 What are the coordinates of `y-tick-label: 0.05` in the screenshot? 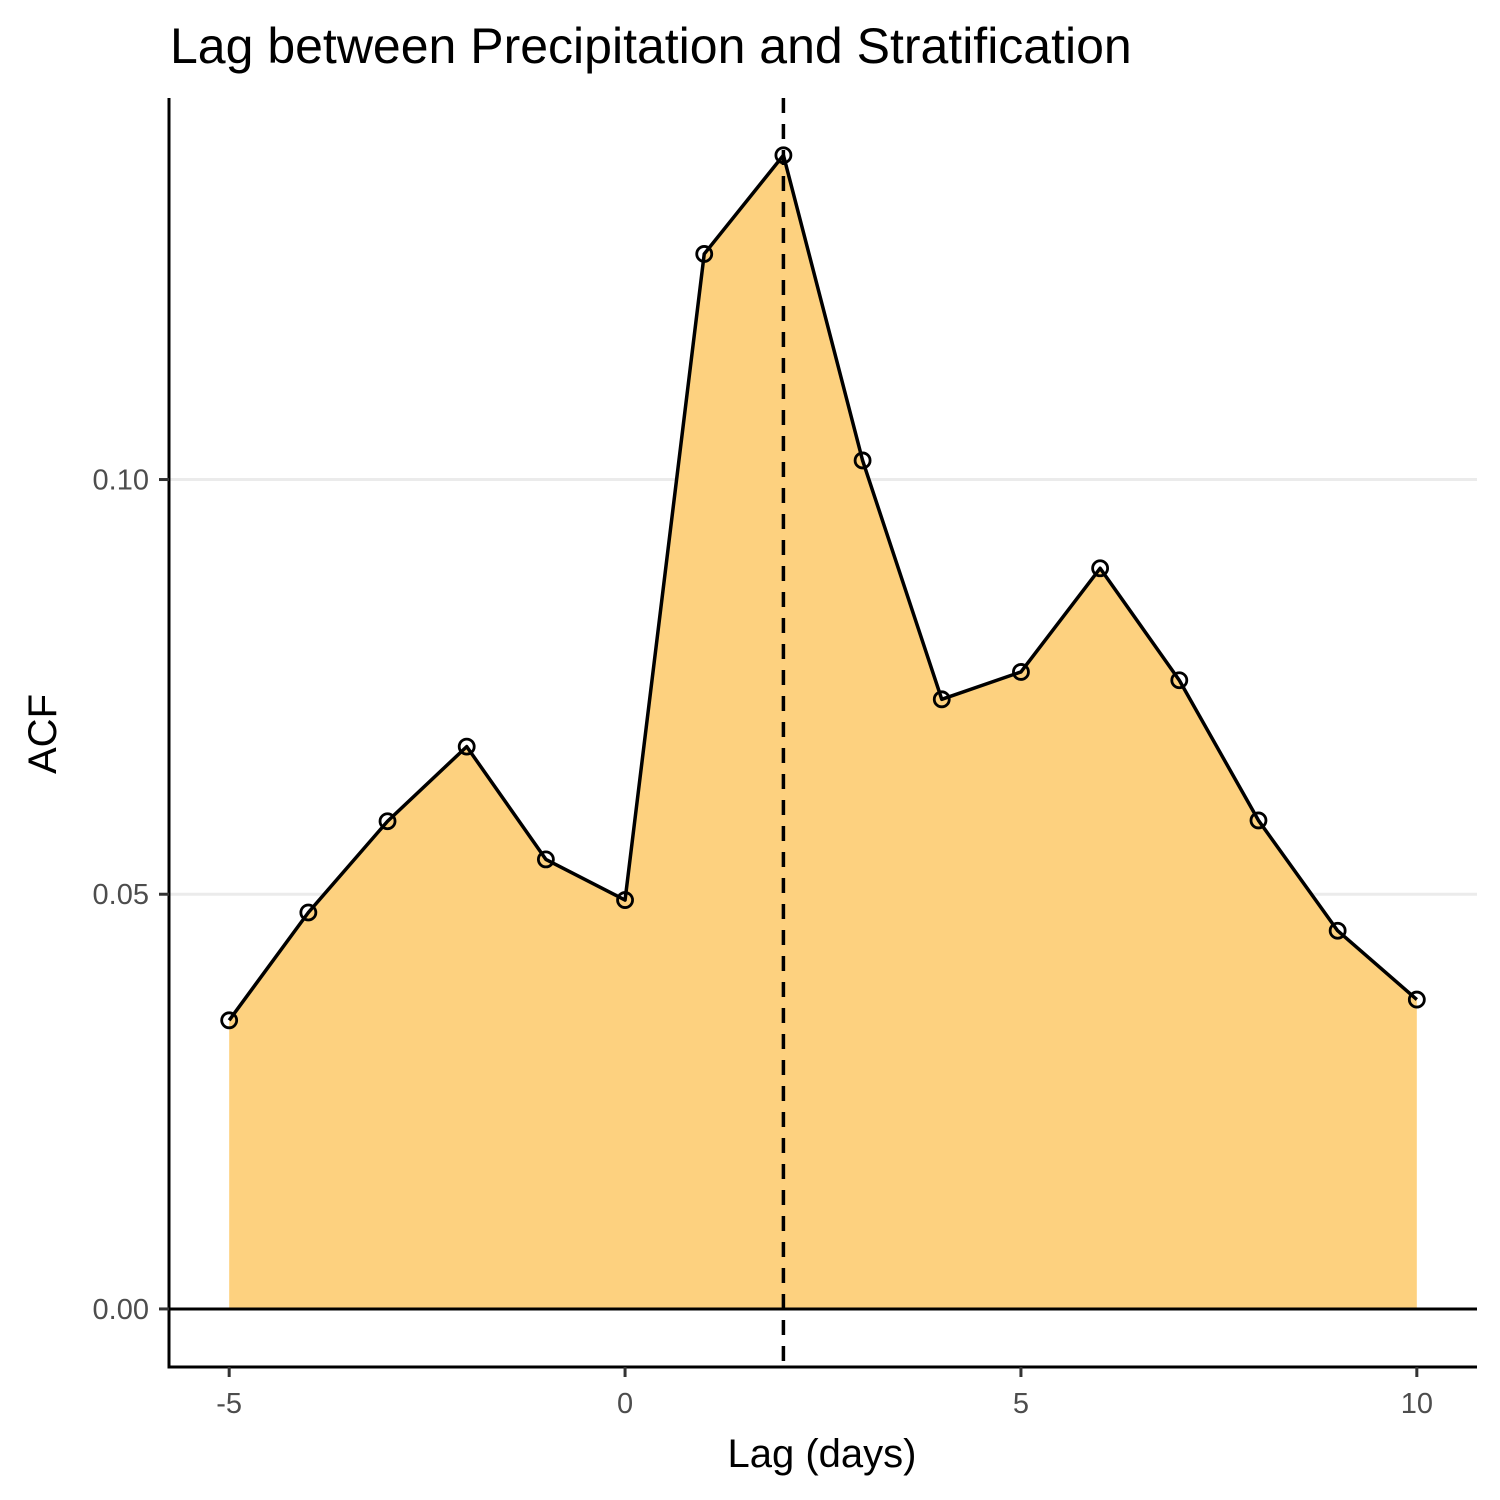 It's located at (121, 895).